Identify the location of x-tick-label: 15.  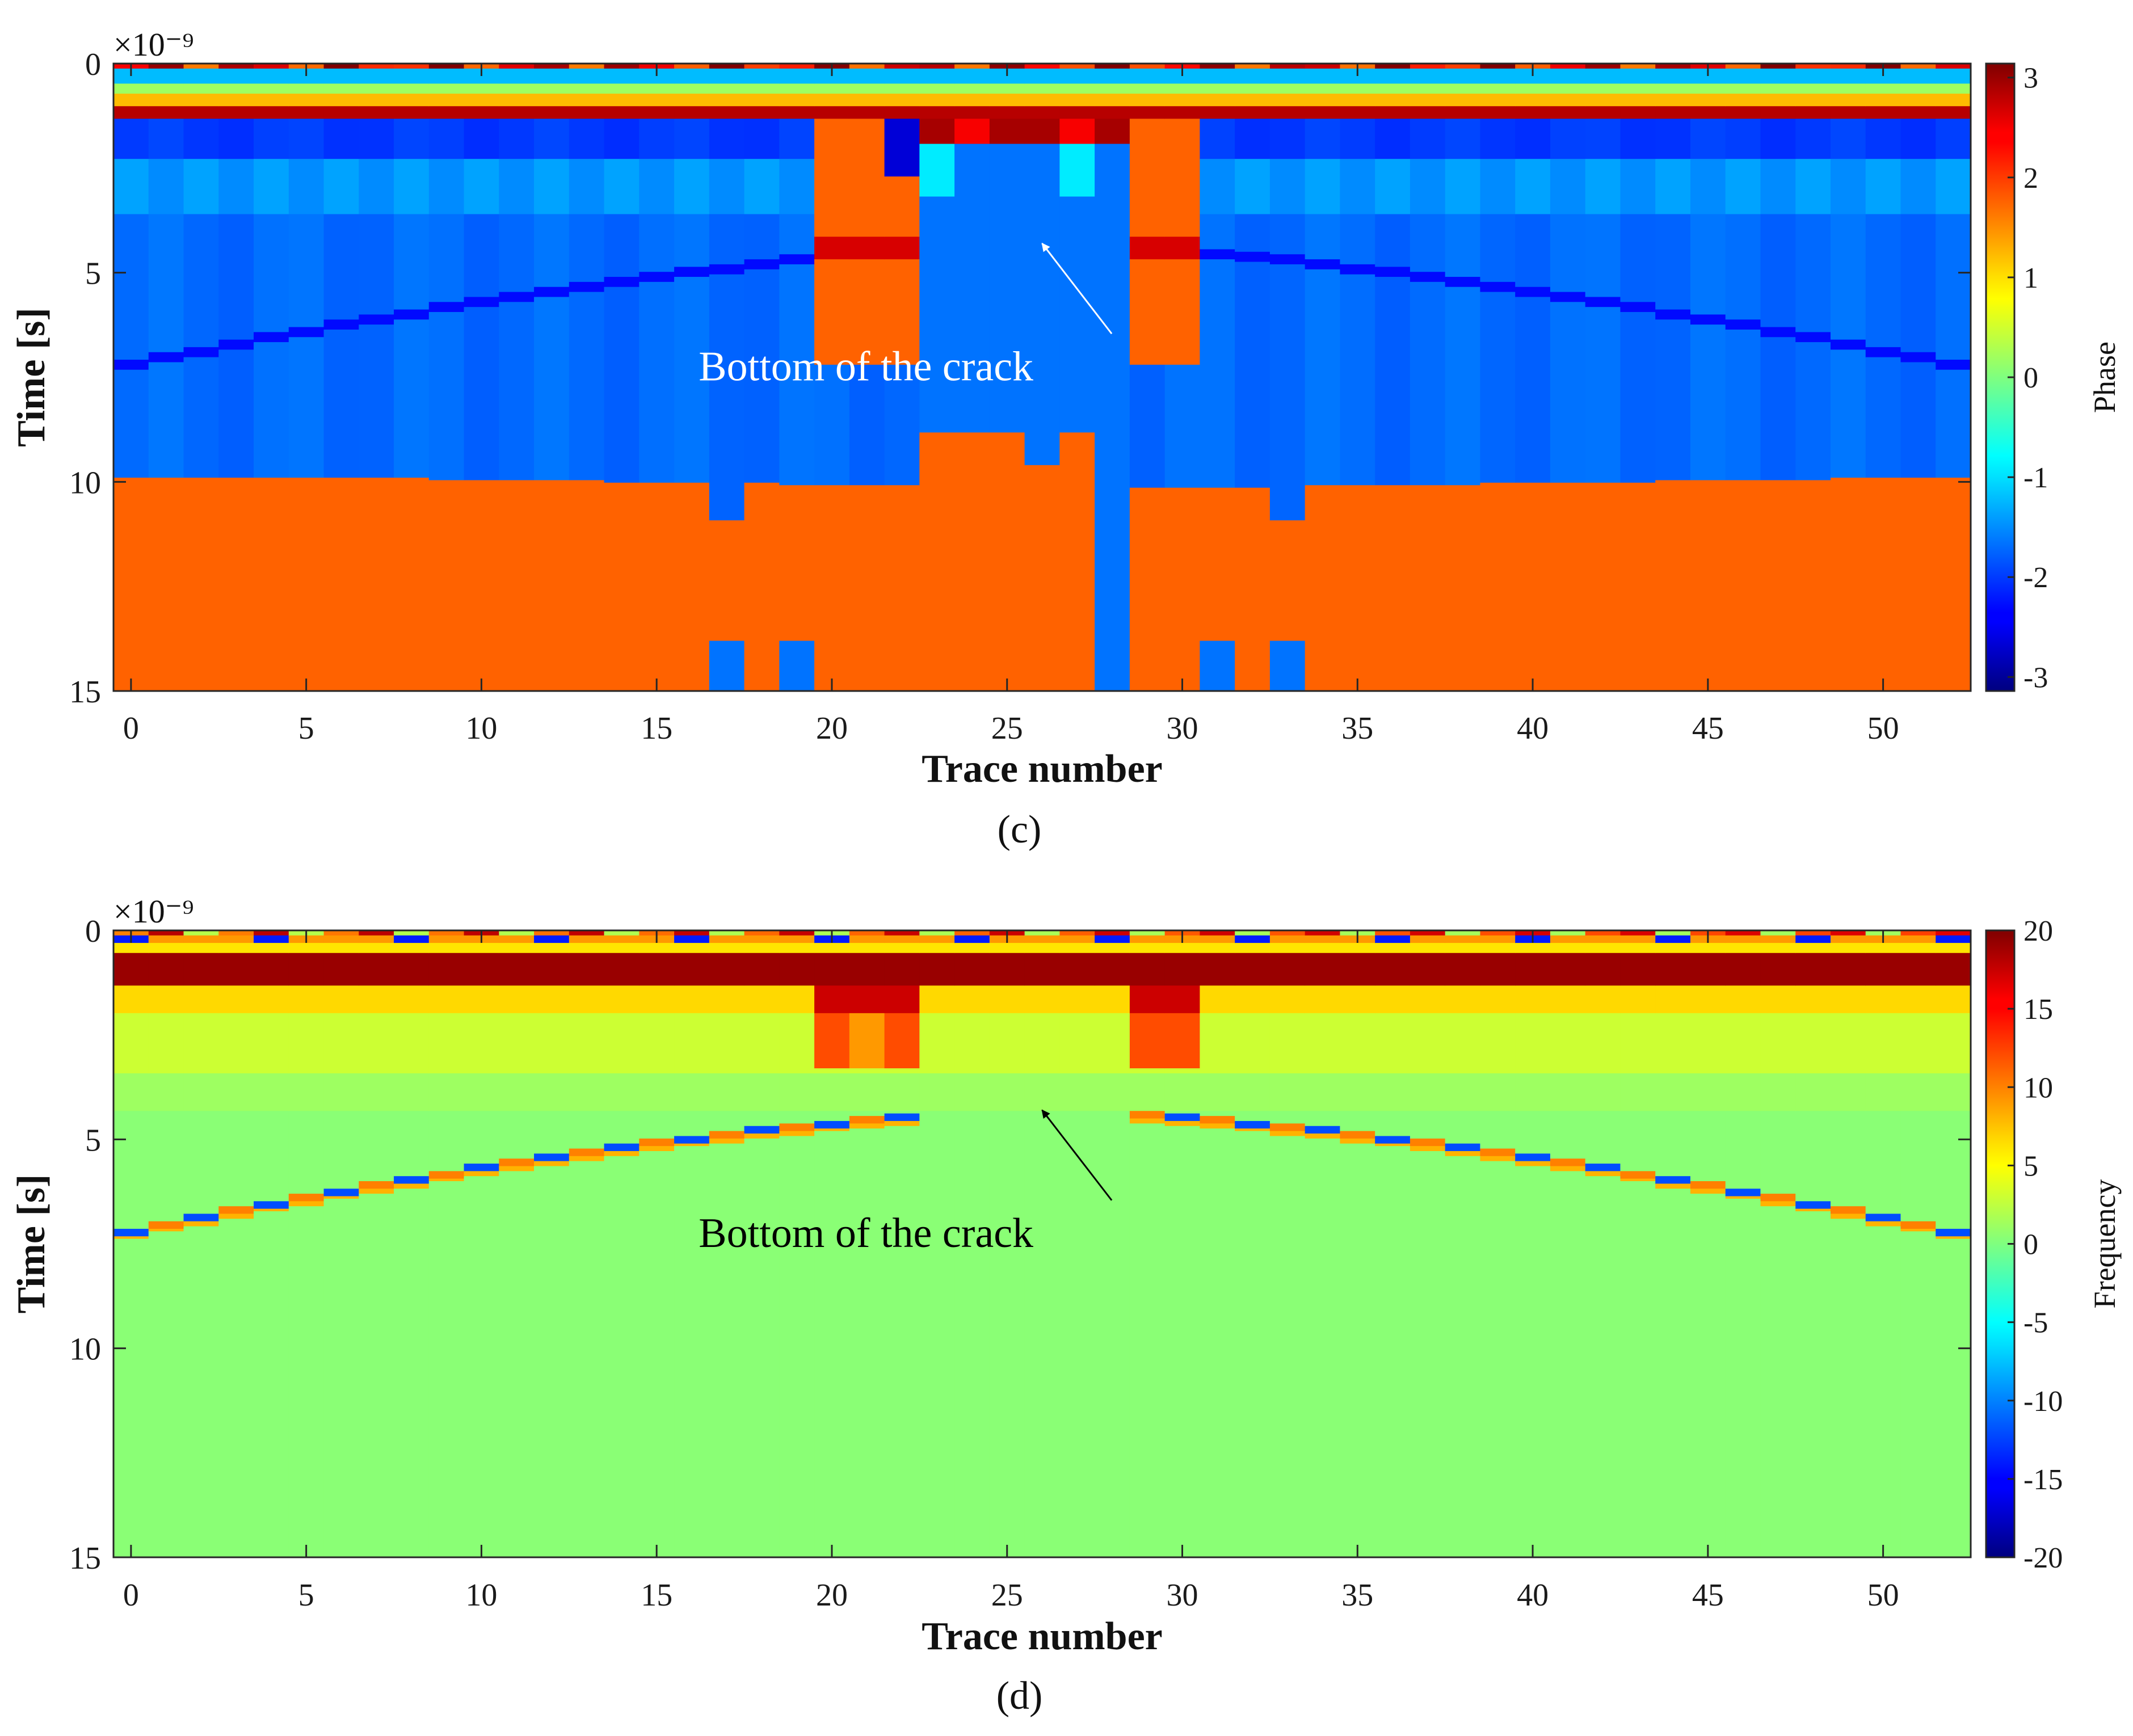
(657, 728).